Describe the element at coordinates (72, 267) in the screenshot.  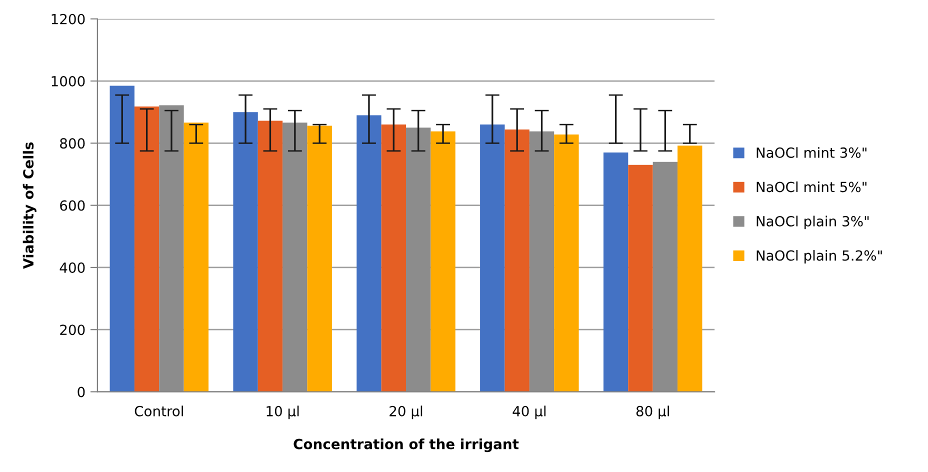
I see `y-tick-label: 400` at that location.